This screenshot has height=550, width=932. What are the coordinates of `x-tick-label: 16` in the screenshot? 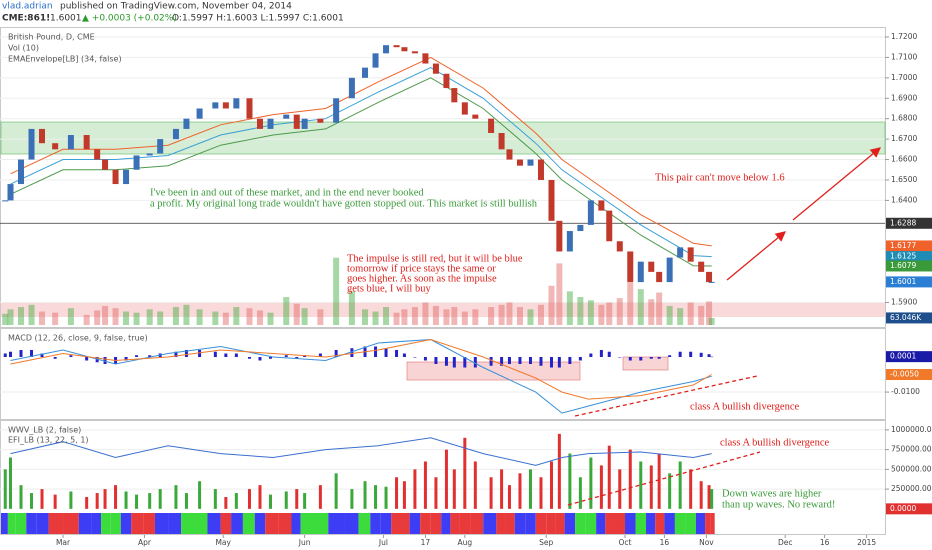 It's located at (825, 542).